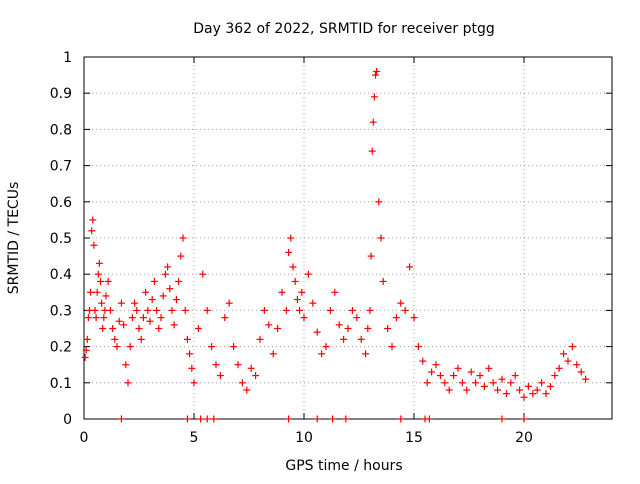  Describe the element at coordinates (14, 238) in the screenshot. I see `y-axis-label: SRMTID / TECUs` at that location.